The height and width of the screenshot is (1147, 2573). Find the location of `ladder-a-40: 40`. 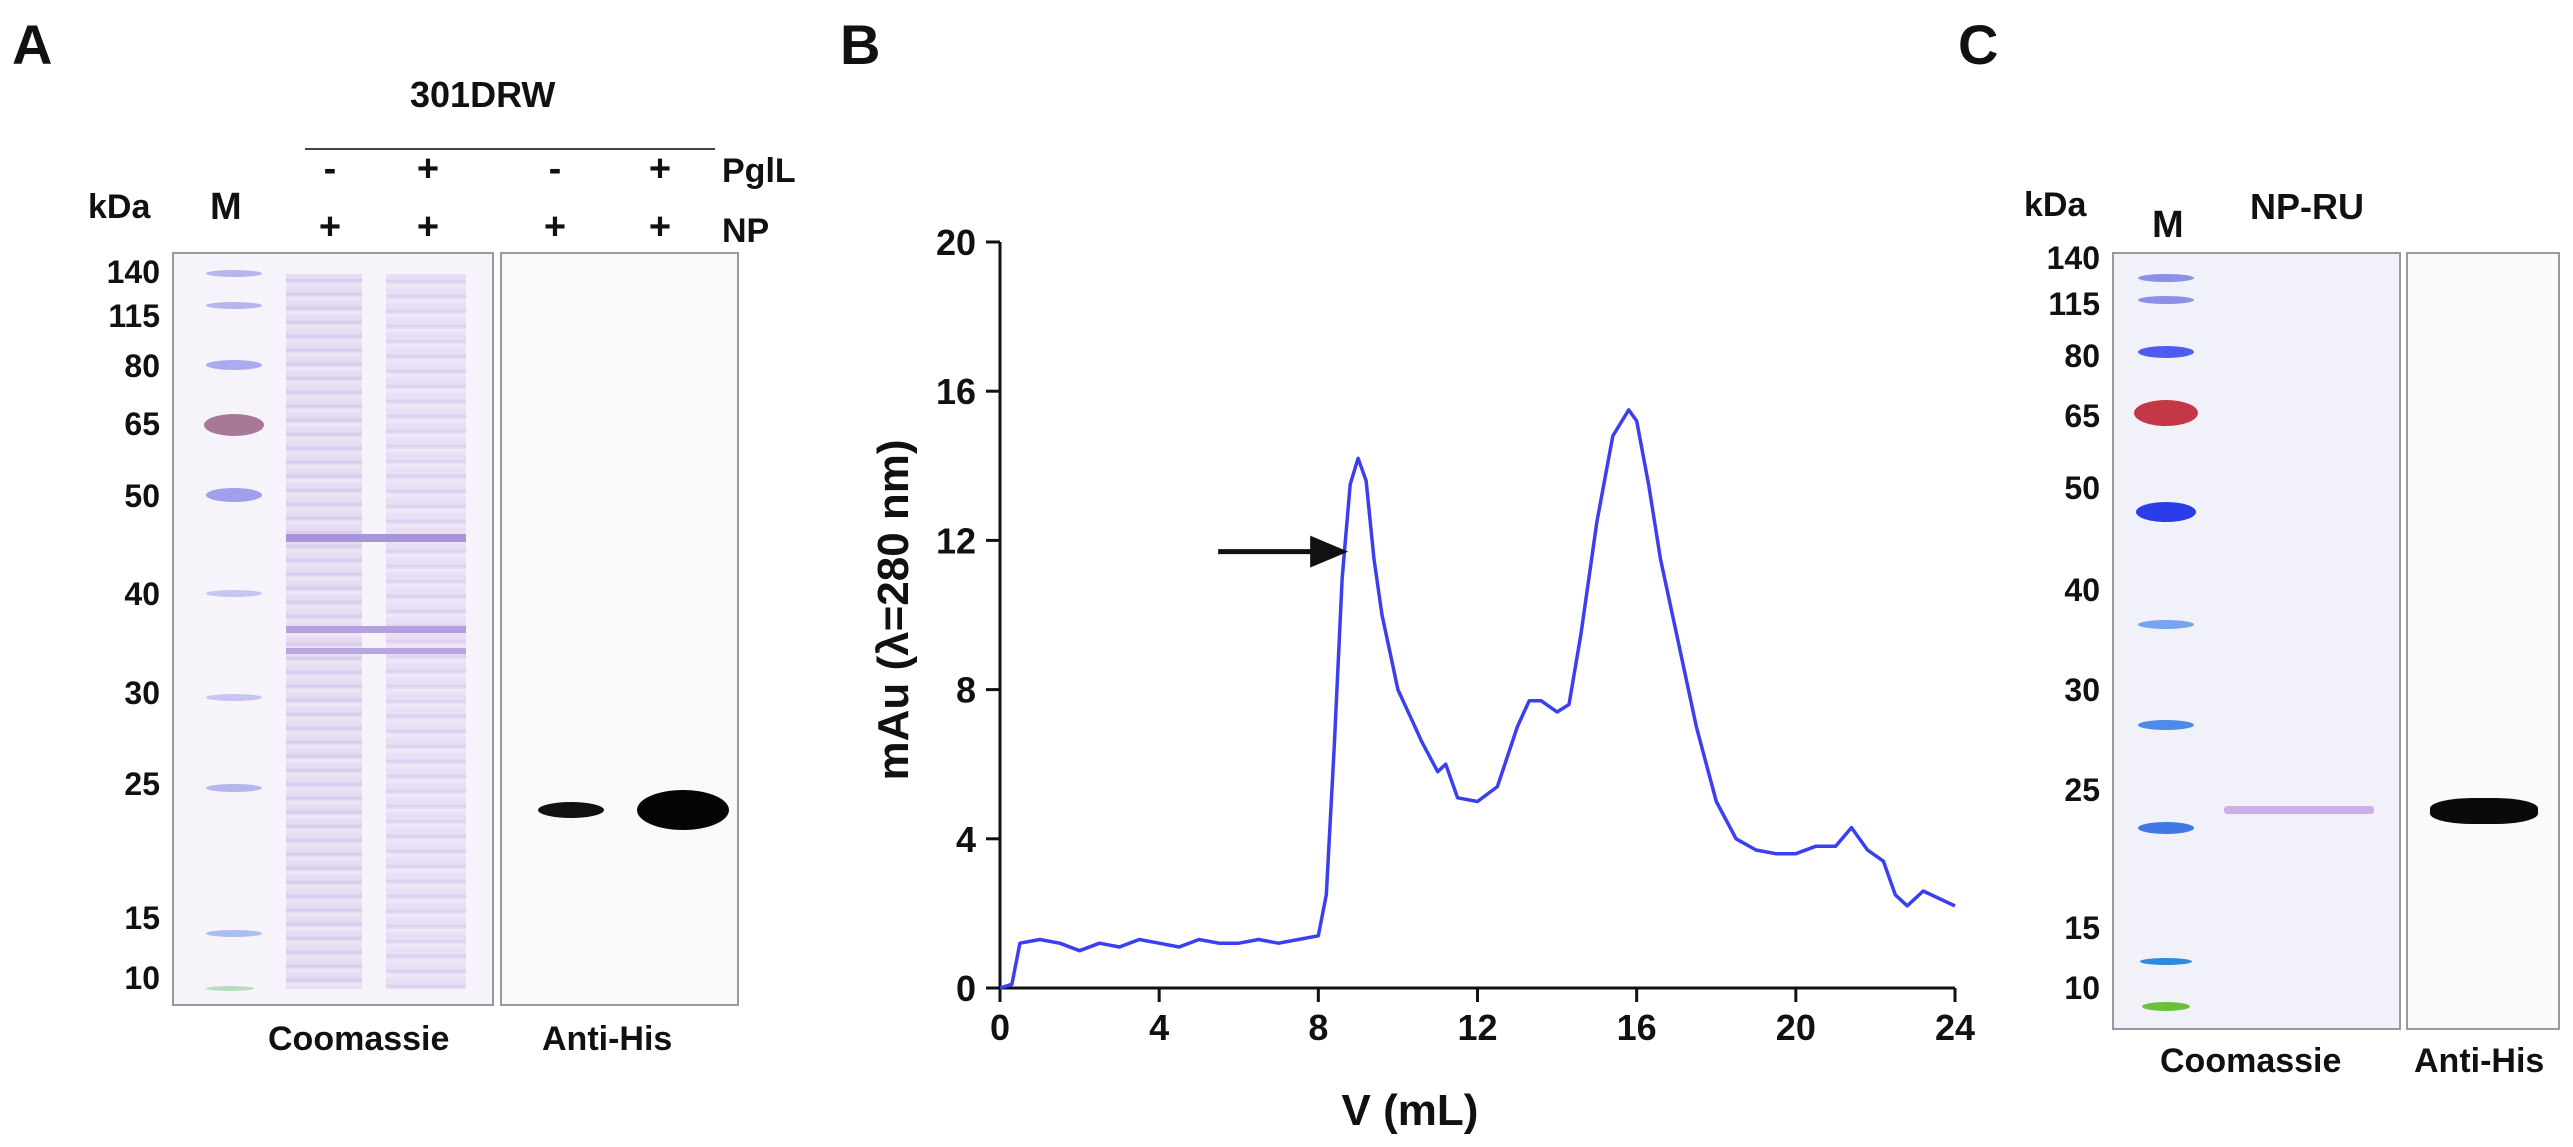

ladder-a-40: 40 is located at coordinates (142, 594).